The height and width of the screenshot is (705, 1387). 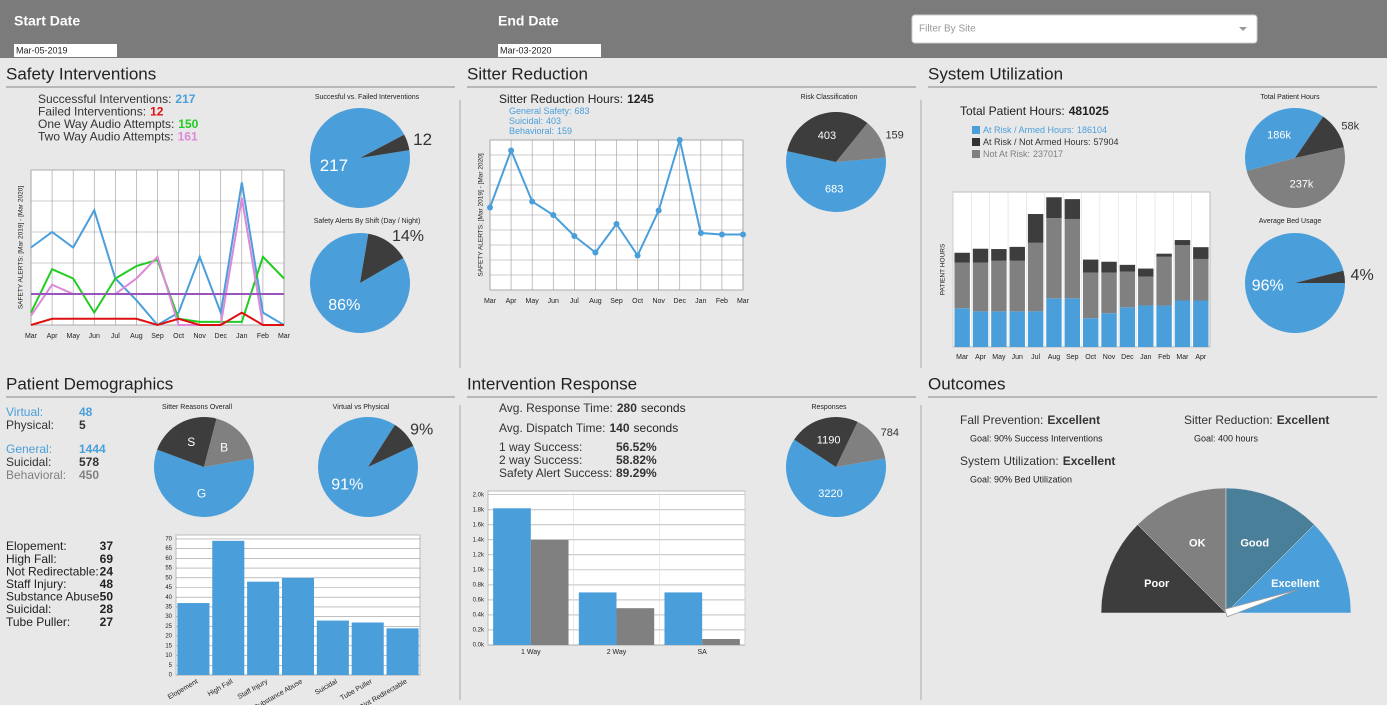 I want to click on y-tick-label: 0.6k, so click(x=479, y=601).